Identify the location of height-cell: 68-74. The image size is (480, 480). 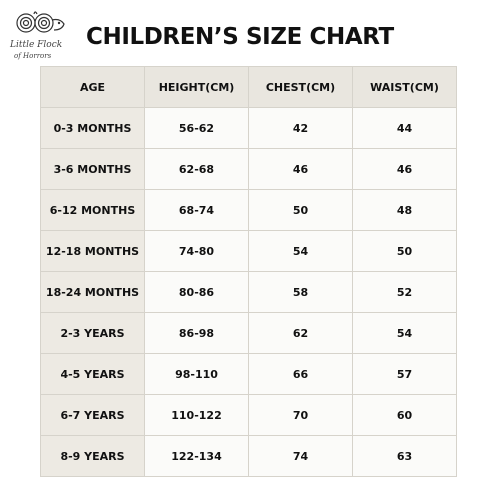
(196, 210).